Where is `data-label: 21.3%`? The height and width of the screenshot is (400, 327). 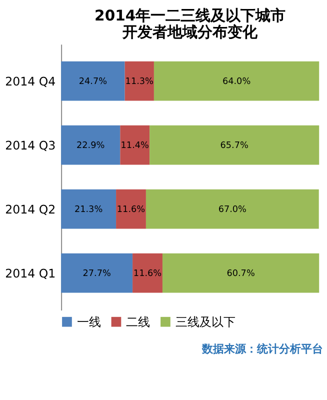 data-label: 21.3% is located at coordinates (88, 210).